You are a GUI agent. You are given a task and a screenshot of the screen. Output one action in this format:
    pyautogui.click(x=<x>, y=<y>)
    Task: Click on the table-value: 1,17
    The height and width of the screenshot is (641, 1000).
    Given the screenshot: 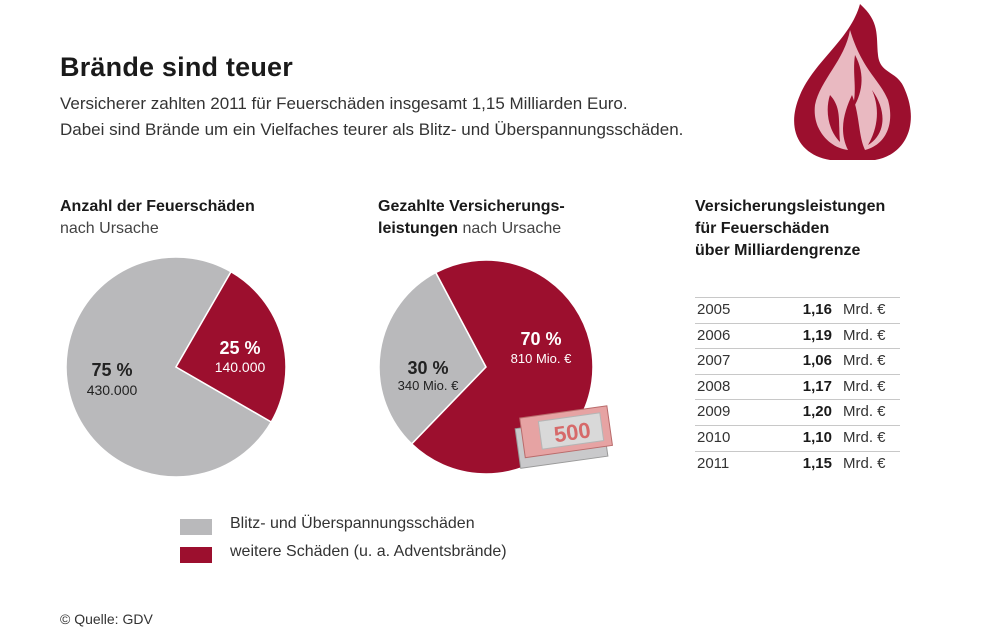 What is the action you would take?
    pyautogui.click(x=817, y=386)
    